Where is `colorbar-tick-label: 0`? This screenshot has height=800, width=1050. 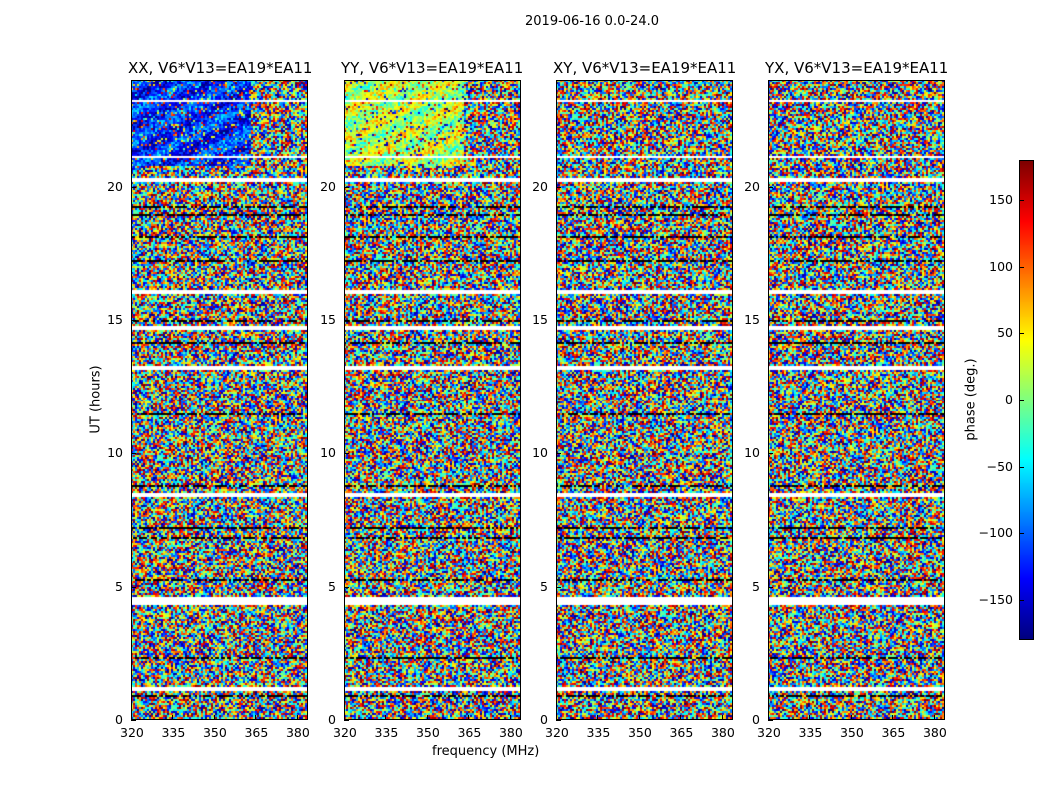
colorbar-tick-label: 0 is located at coordinates (1009, 399).